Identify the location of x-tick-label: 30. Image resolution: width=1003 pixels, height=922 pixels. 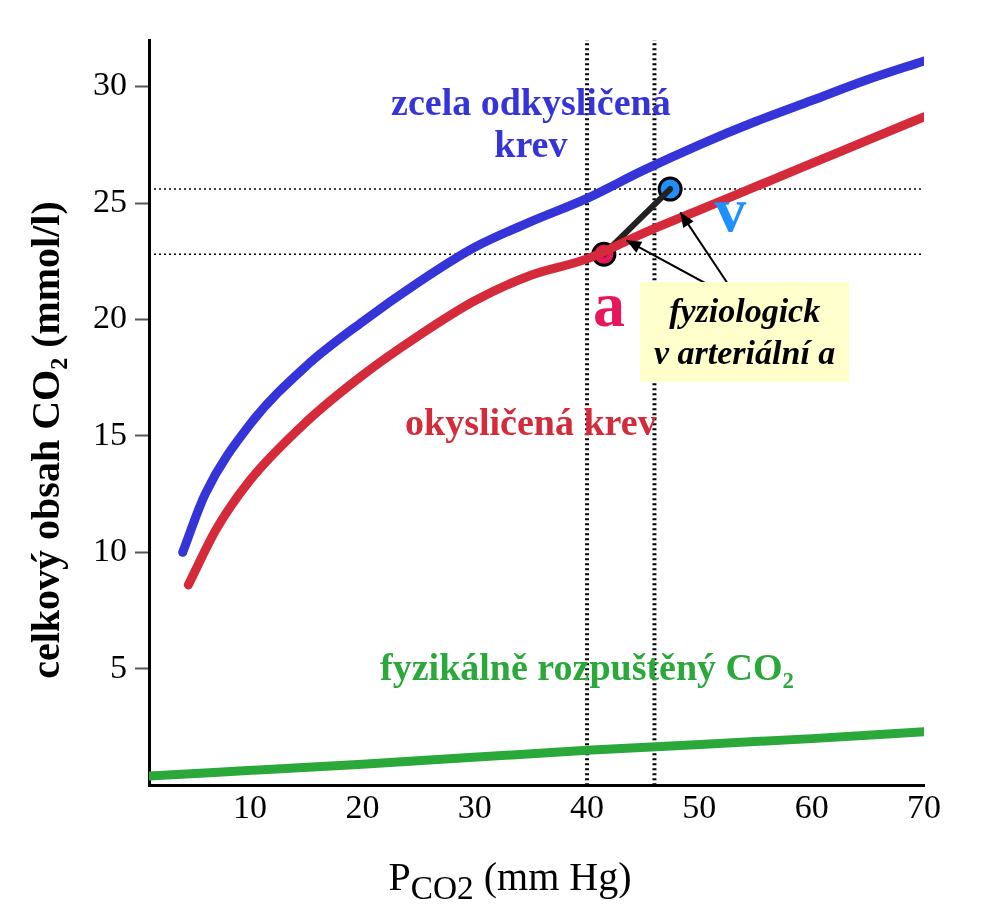
(474, 806).